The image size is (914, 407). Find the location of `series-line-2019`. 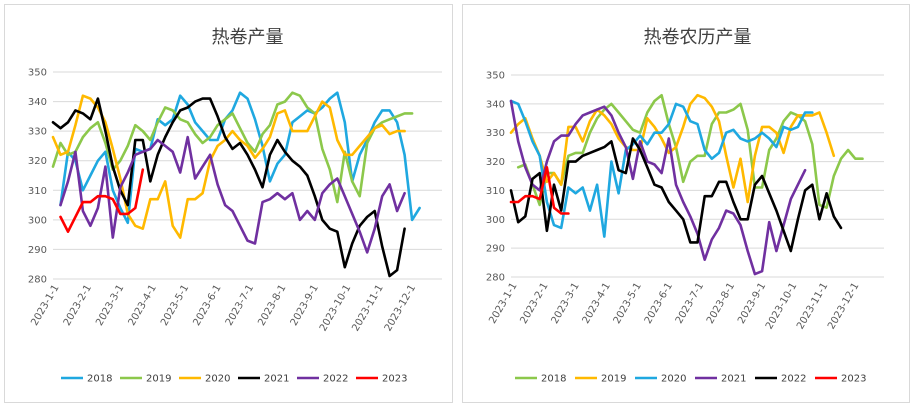

series-line-2019 is located at coordinates (672, 148).